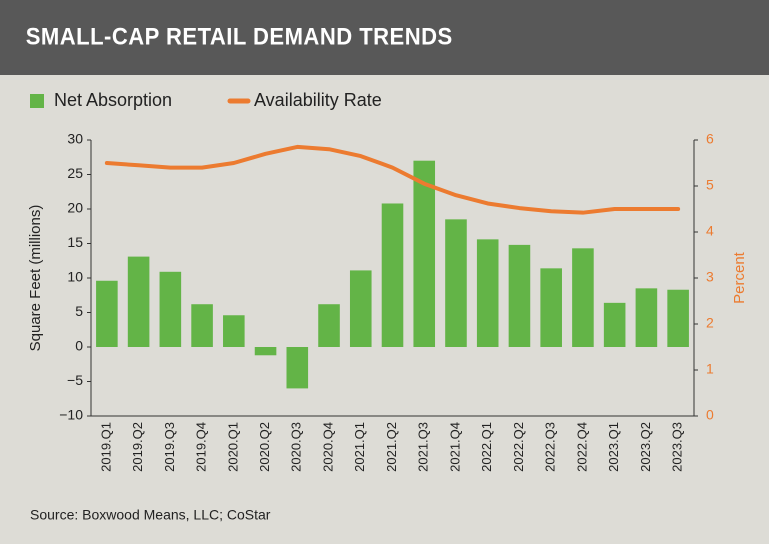 Image resolution: width=769 pixels, height=544 pixels. Describe the element at coordinates (710, 139) in the screenshot. I see `y2-tick-label: 6` at that location.